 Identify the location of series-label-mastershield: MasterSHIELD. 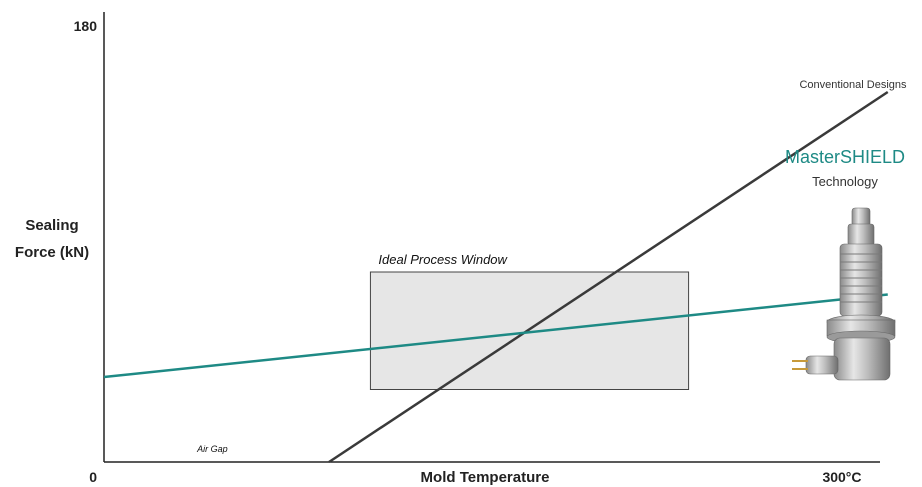
(845, 157).